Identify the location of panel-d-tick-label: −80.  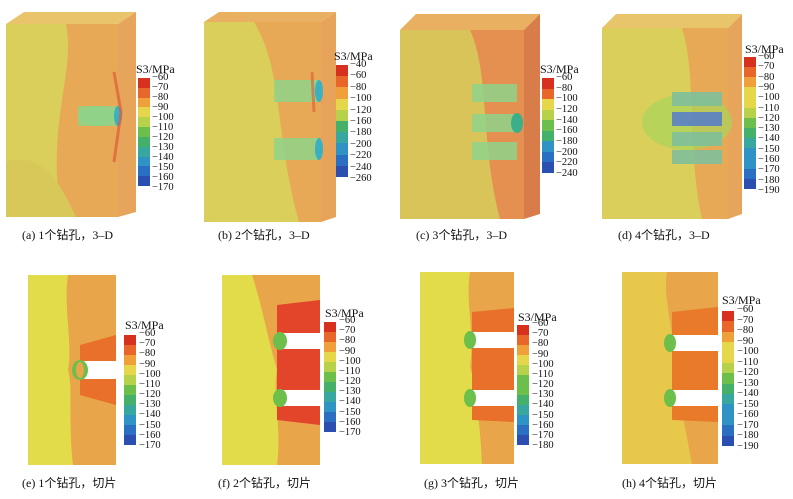
(766, 77).